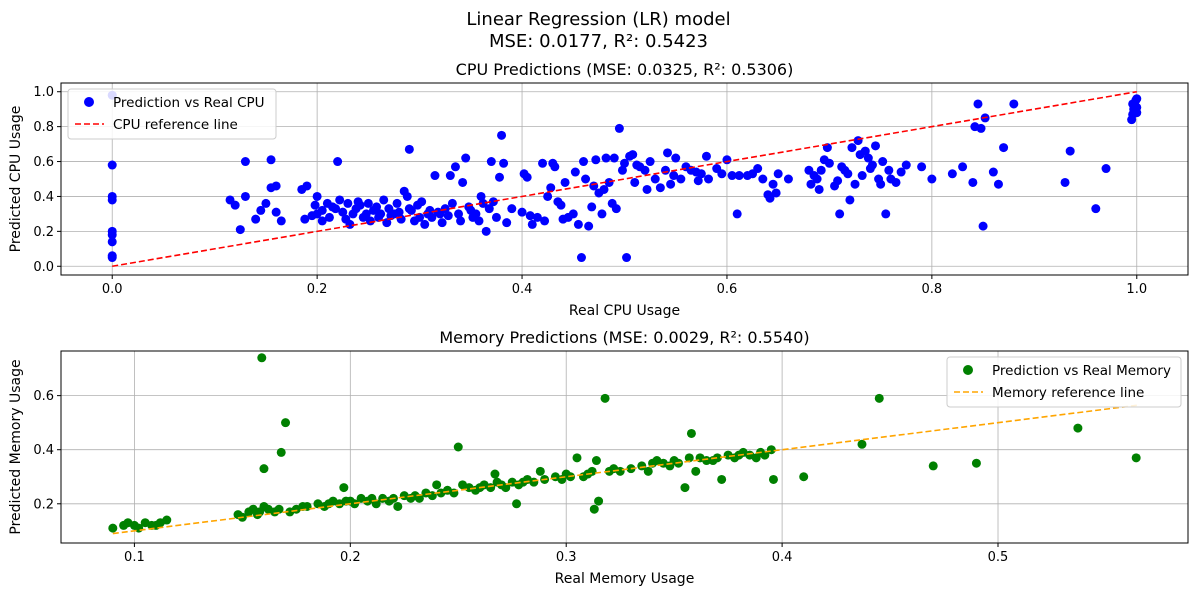 Image resolution: width=1197 pixels, height=596 pixels. Describe the element at coordinates (189, 103) in the screenshot. I see `legend-label-scatter: Prediction vs Real CPU` at that location.